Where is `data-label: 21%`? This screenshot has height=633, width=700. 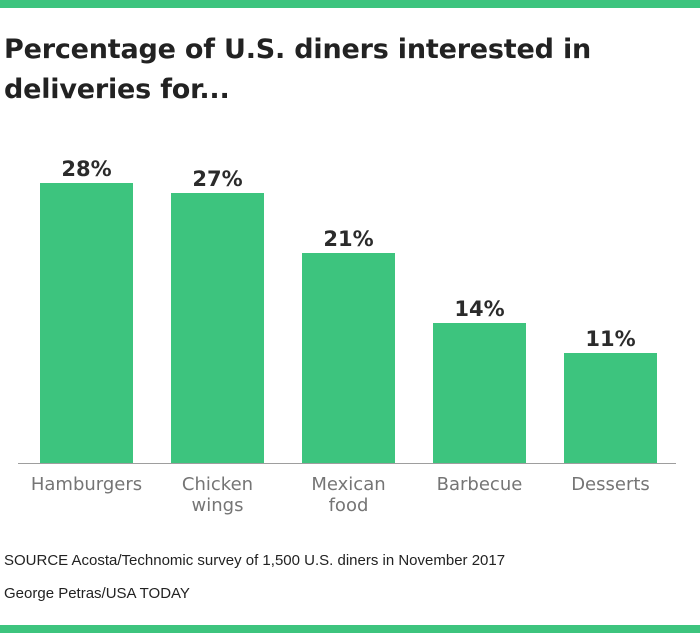
data-label: 21% is located at coordinates (348, 239).